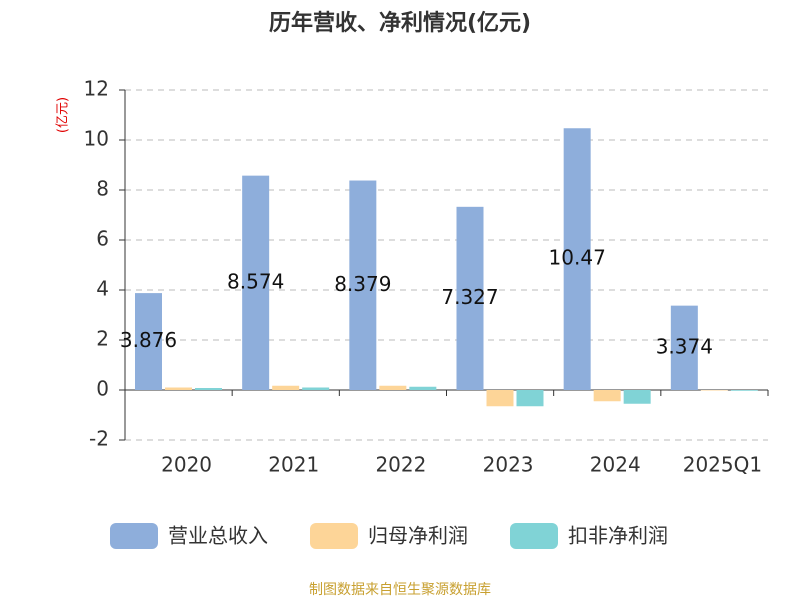 This screenshot has width=800, height=600. I want to click on x-tick-label: 2020, so click(186, 465).